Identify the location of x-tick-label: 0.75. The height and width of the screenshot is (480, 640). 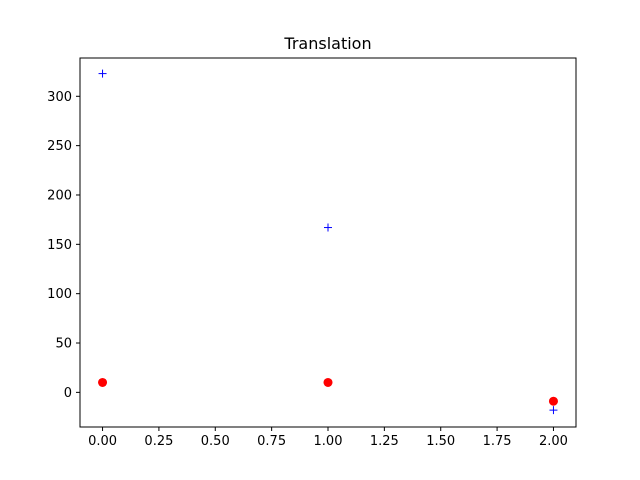
(271, 441).